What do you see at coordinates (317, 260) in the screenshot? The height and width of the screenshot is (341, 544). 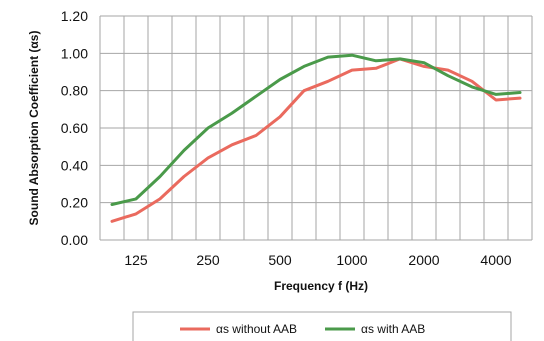 I see `x-tick-labels: 125 250 500 1000 2000 4000` at bounding box center [317, 260].